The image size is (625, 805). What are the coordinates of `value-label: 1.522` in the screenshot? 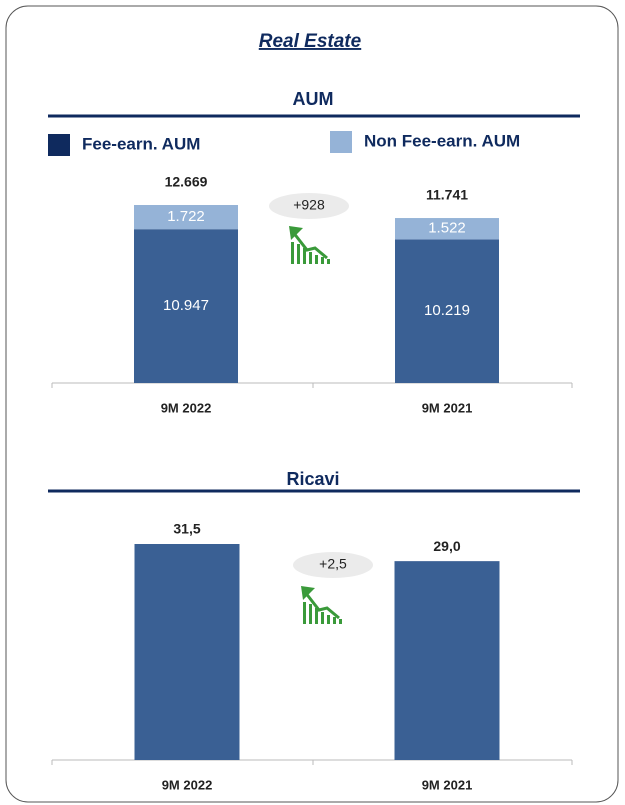 It's located at (447, 228).